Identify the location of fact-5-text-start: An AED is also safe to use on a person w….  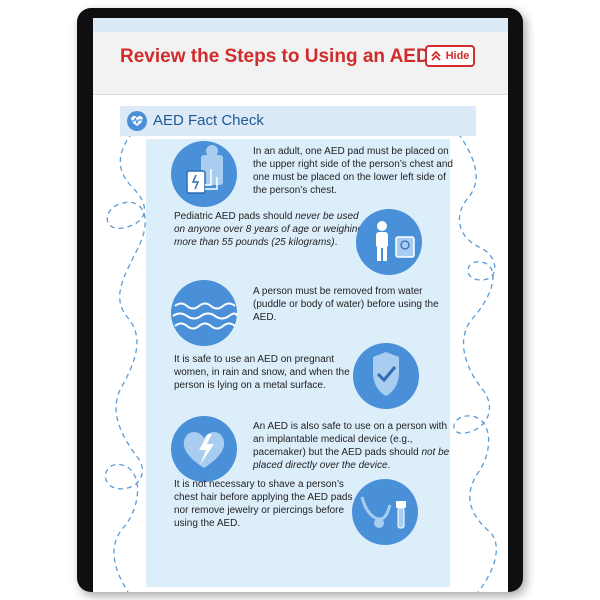
(350, 439).